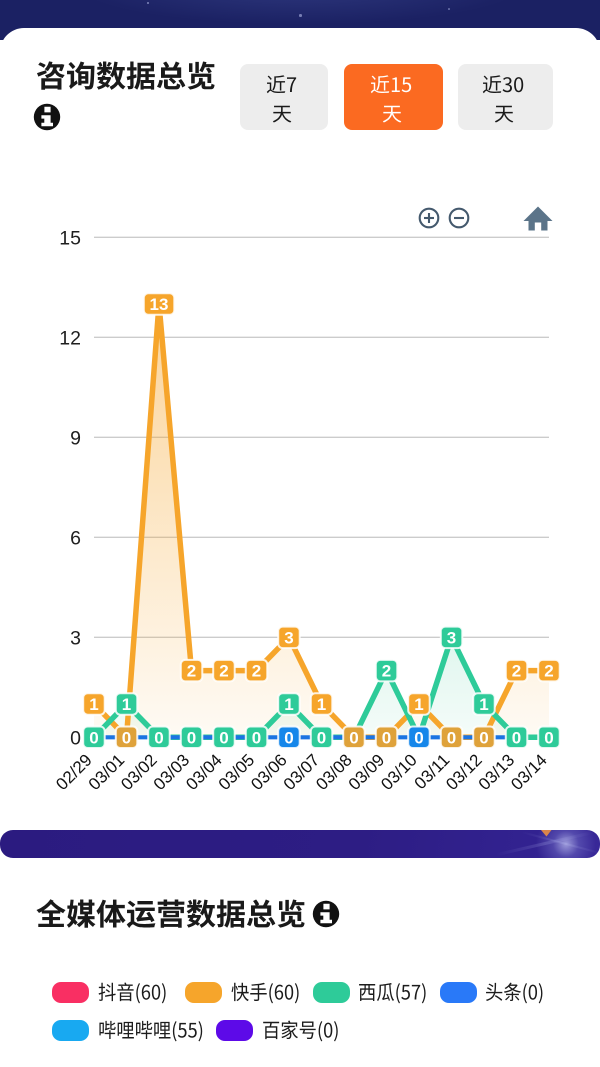 Image resolution: width=600 pixels, height=1067 pixels. What do you see at coordinates (204, 772) in the screenshot?
I see `svg-text: 03/04` at bounding box center [204, 772].